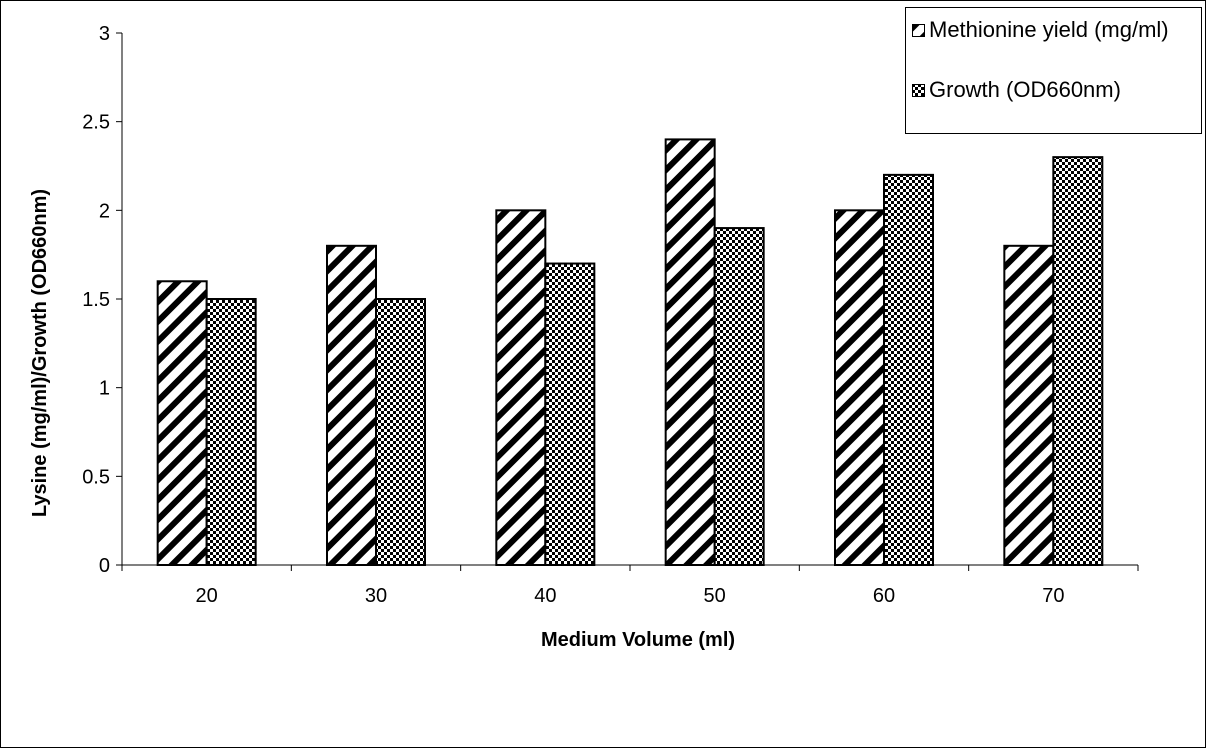 Image resolution: width=1207 pixels, height=749 pixels. I want to click on x-tick-label: 70, so click(1053, 596).